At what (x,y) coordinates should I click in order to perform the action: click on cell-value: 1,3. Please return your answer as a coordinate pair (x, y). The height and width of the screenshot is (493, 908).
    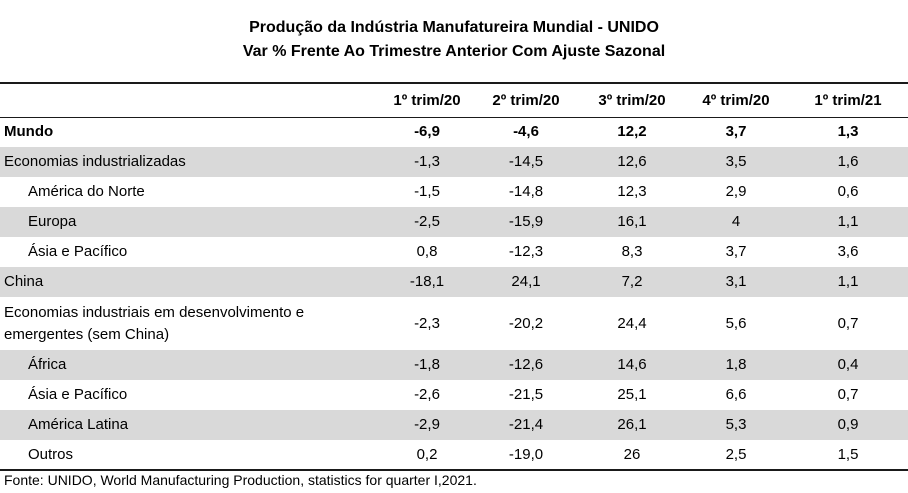
    Looking at the image, I should click on (848, 132).